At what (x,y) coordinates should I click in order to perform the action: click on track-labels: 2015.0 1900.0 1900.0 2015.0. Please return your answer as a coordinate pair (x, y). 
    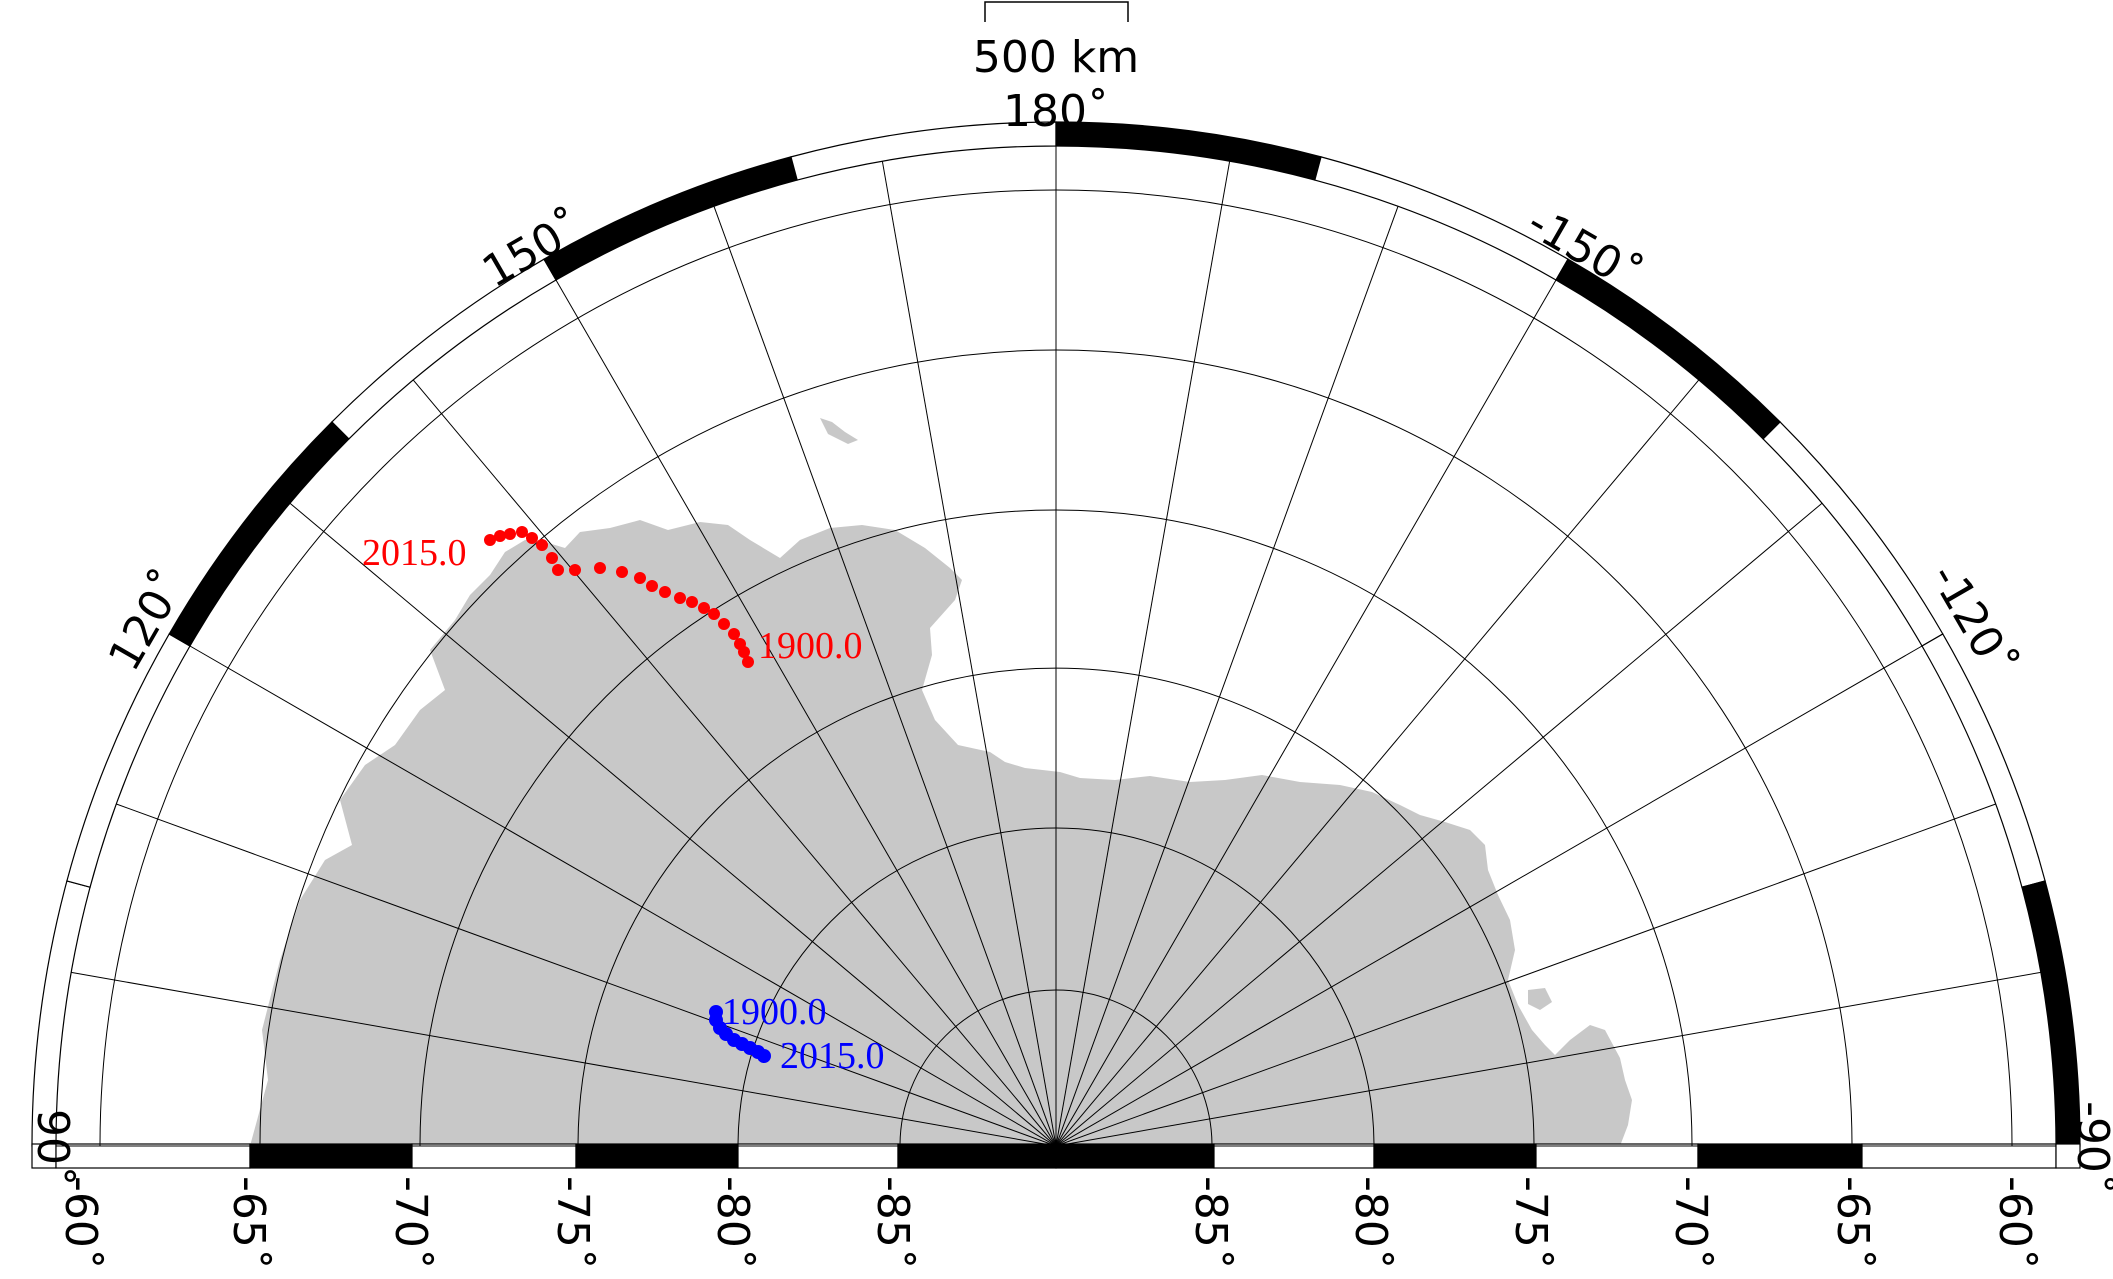
    Looking at the image, I should click on (623, 804).